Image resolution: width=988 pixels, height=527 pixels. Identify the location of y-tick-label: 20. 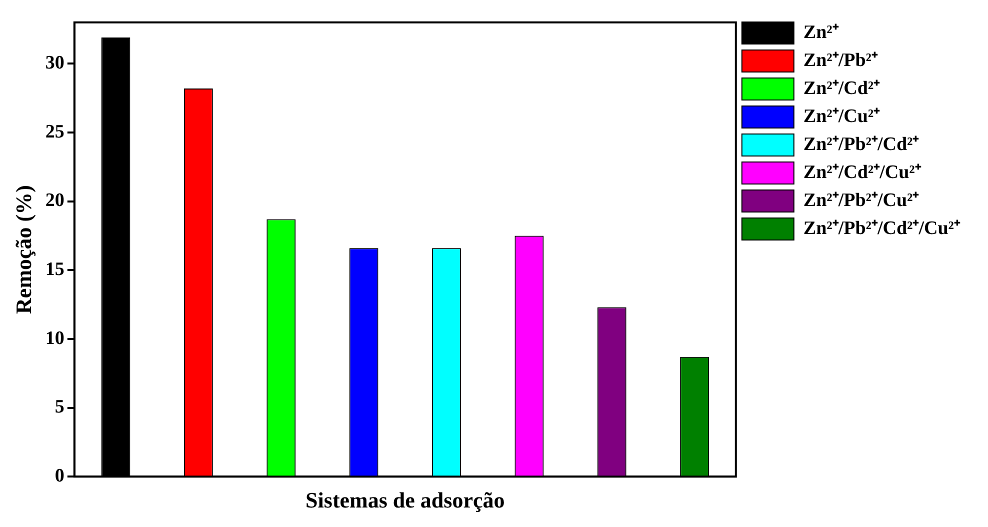
(54, 201).